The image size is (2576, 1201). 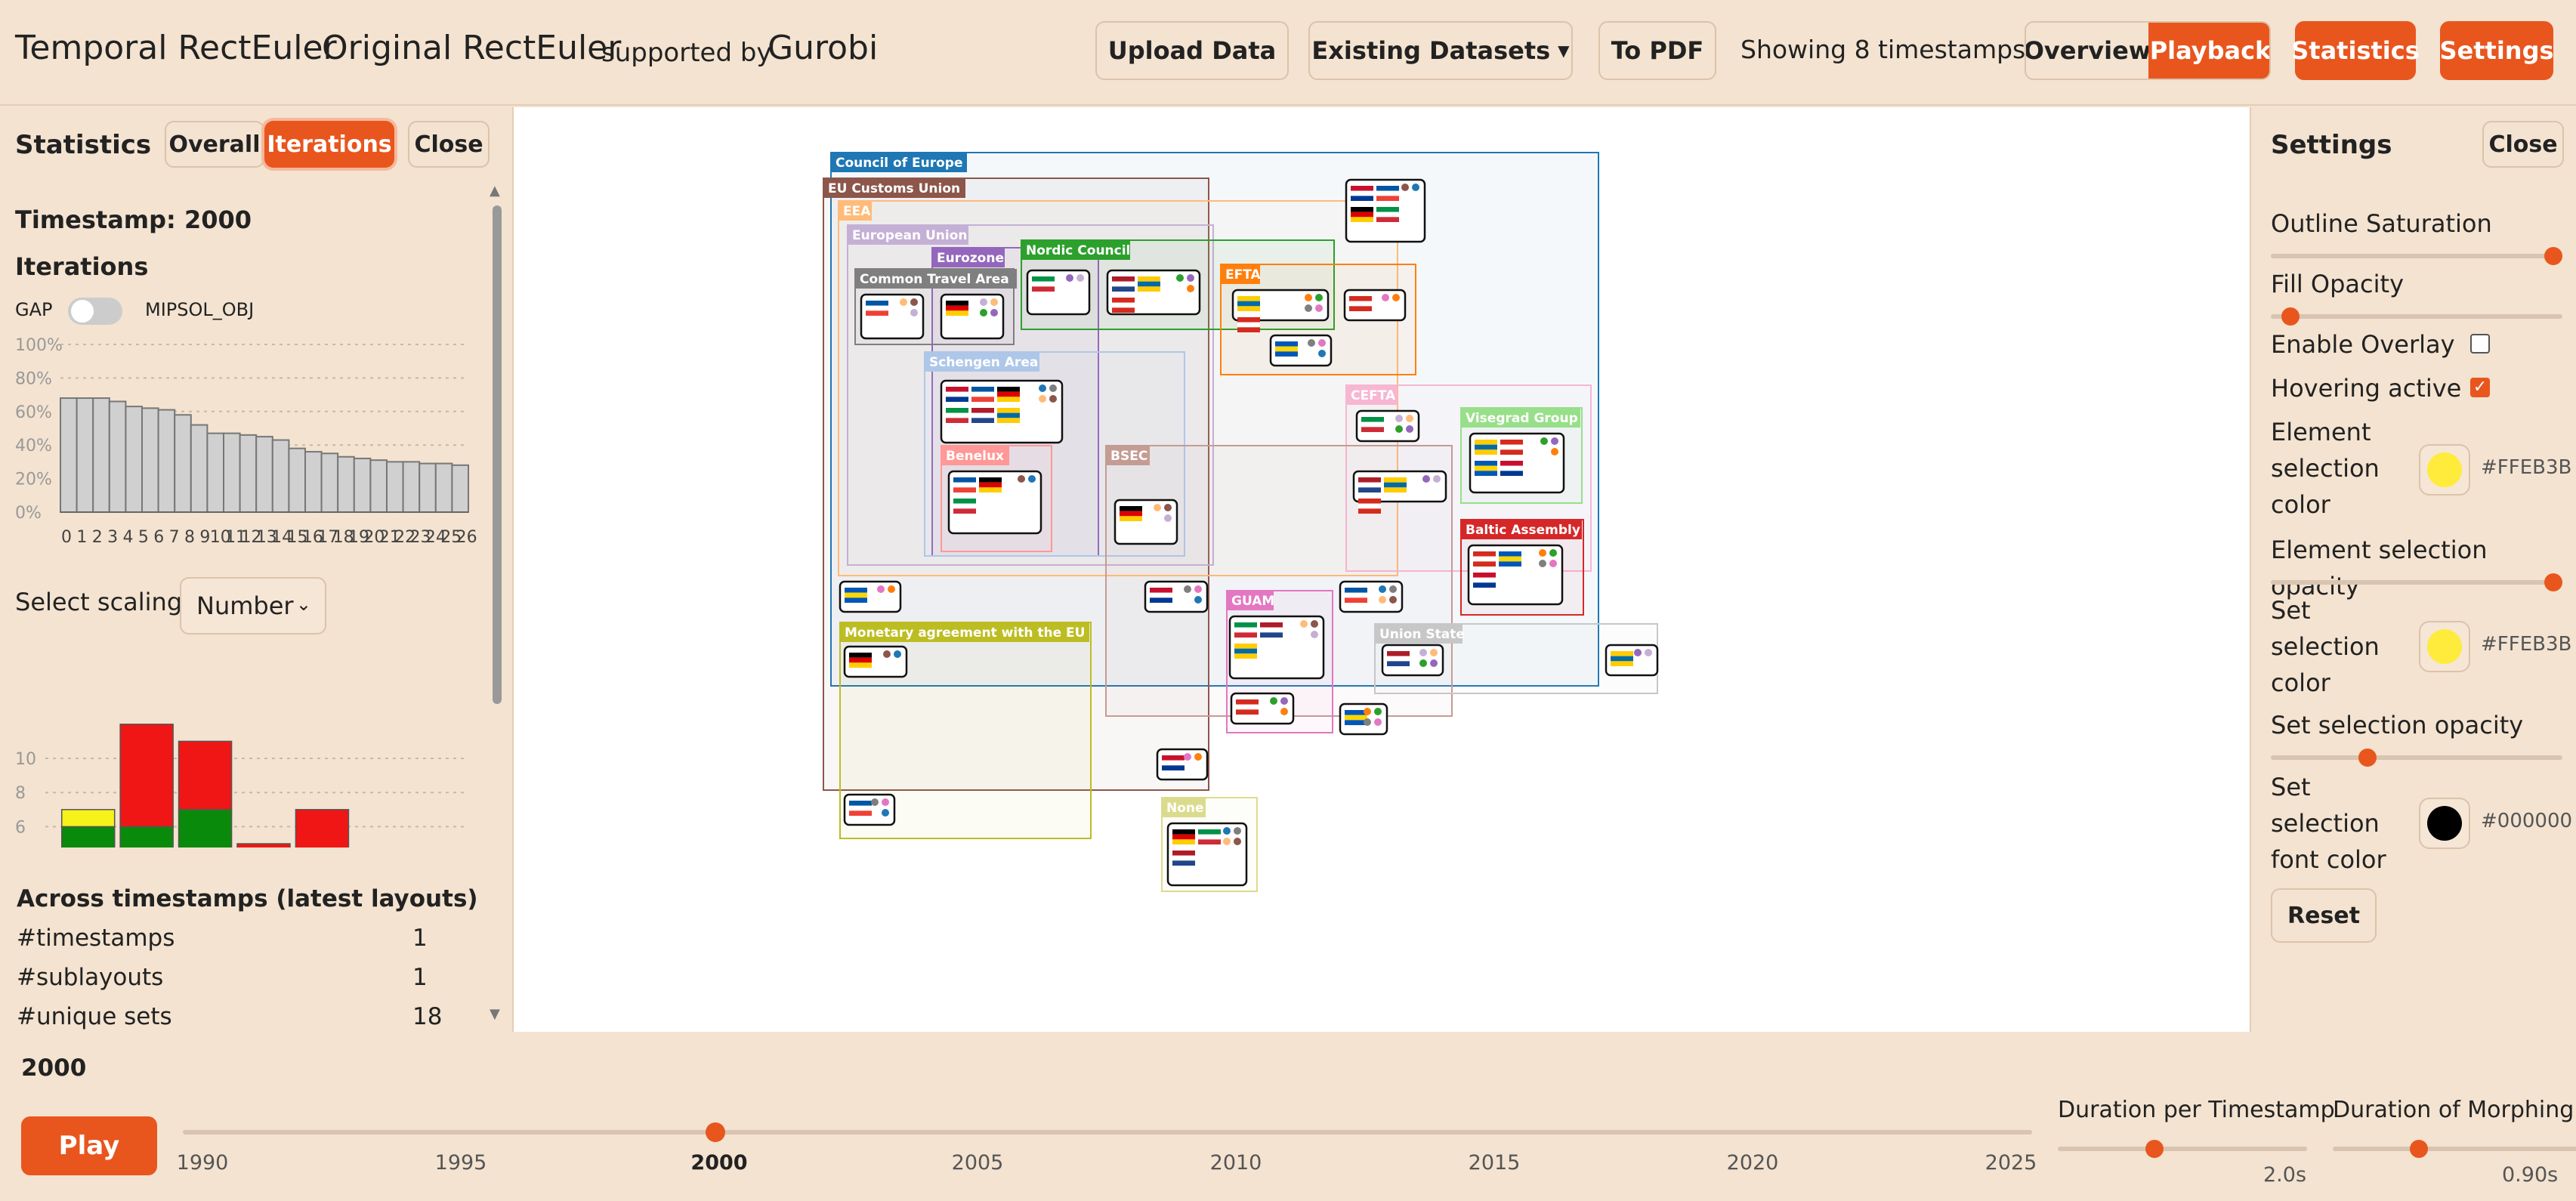 What do you see at coordinates (420, 537) in the screenshot?
I see `x-tick-label: 23` at bounding box center [420, 537].